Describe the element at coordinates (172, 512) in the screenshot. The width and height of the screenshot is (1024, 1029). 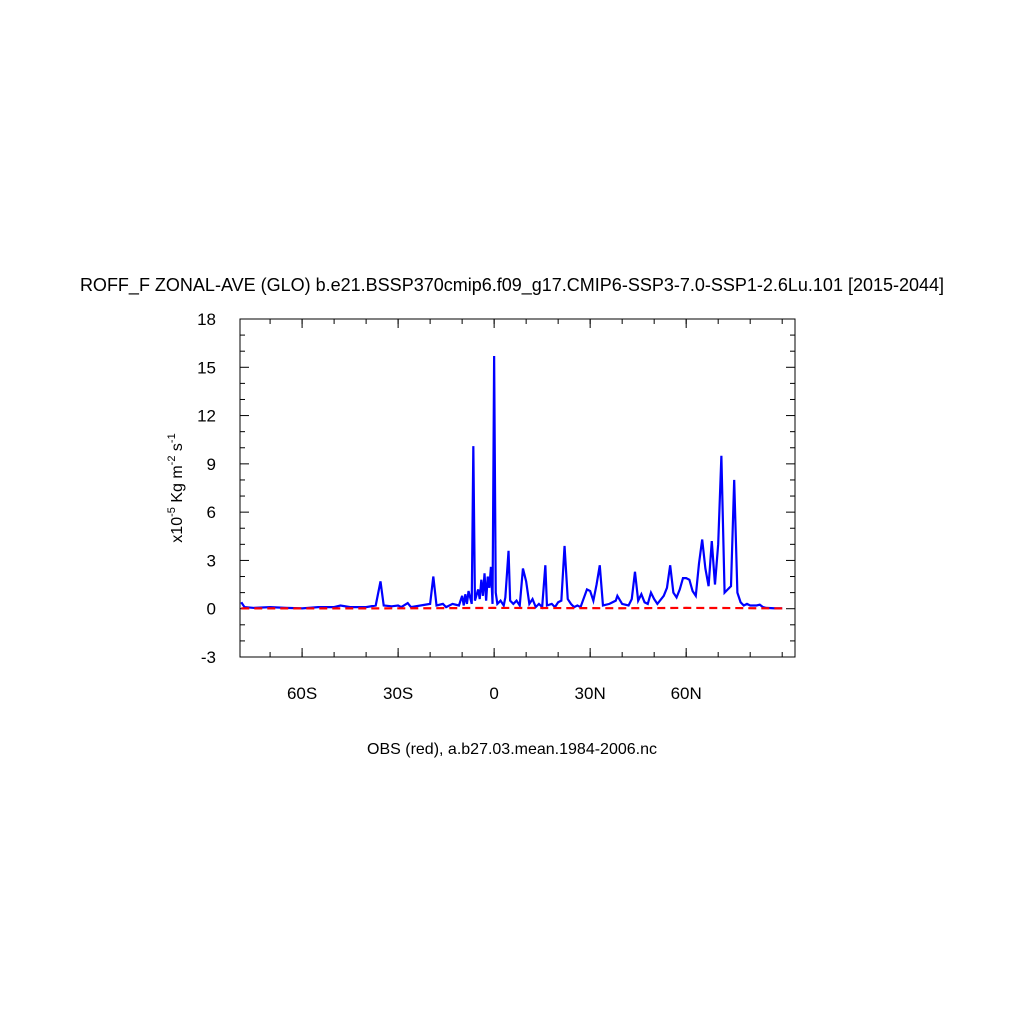
I see `y-label-superscript: -5` at that location.